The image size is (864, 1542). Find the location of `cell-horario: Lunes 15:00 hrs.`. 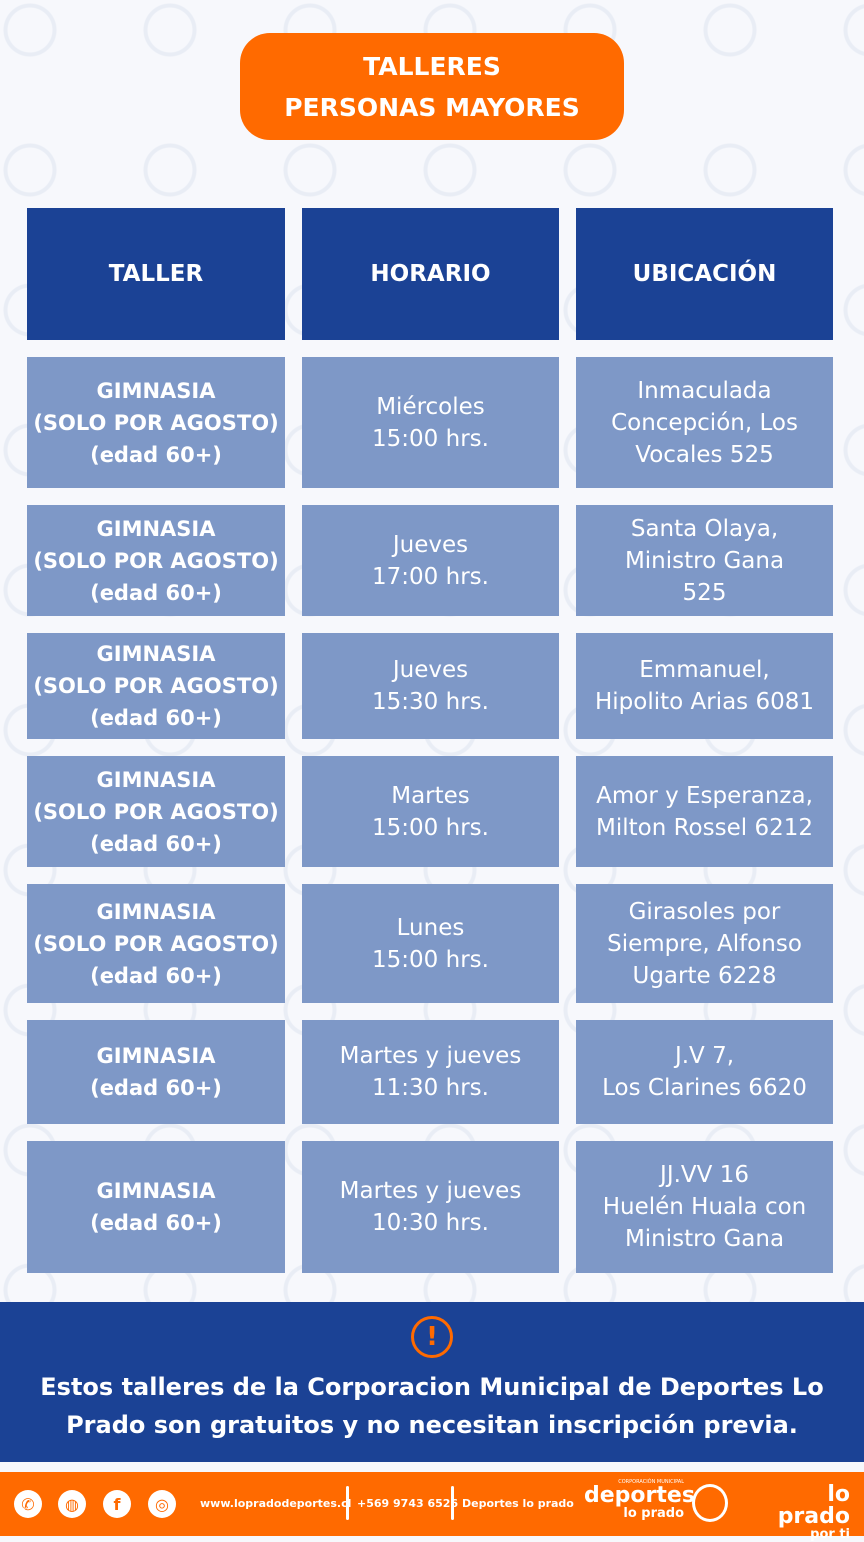

cell-horario: Lunes 15:00 hrs. is located at coordinates (430, 943).